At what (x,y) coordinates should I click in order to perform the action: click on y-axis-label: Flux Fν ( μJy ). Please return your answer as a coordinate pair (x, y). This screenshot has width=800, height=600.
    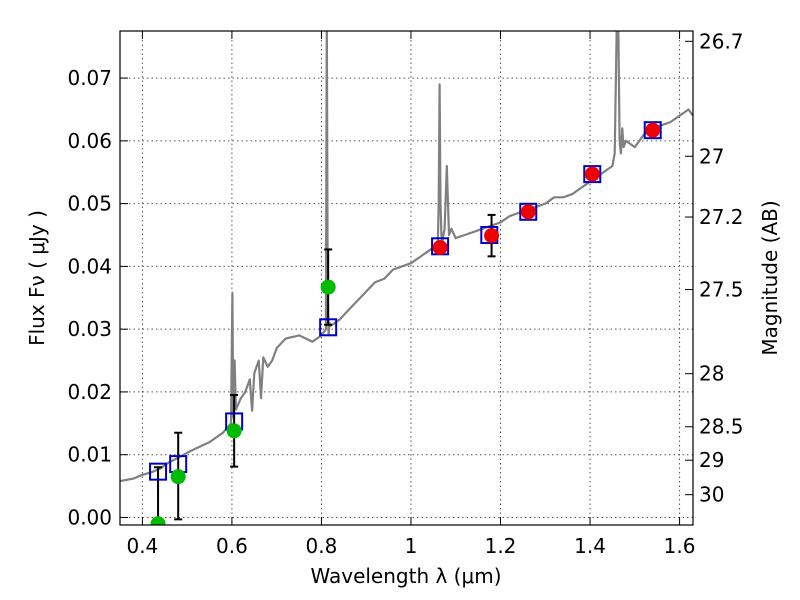
    Looking at the image, I should click on (37, 278).